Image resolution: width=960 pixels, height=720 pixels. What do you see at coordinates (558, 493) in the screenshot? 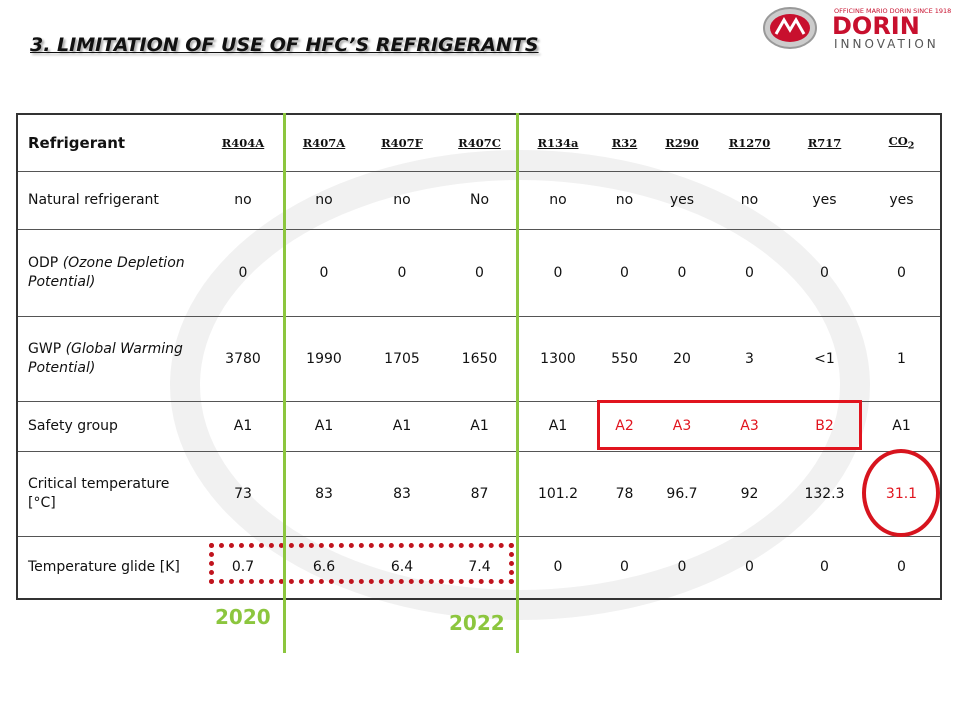
I see `cell: 101.2` at bounding box center [558, 493].